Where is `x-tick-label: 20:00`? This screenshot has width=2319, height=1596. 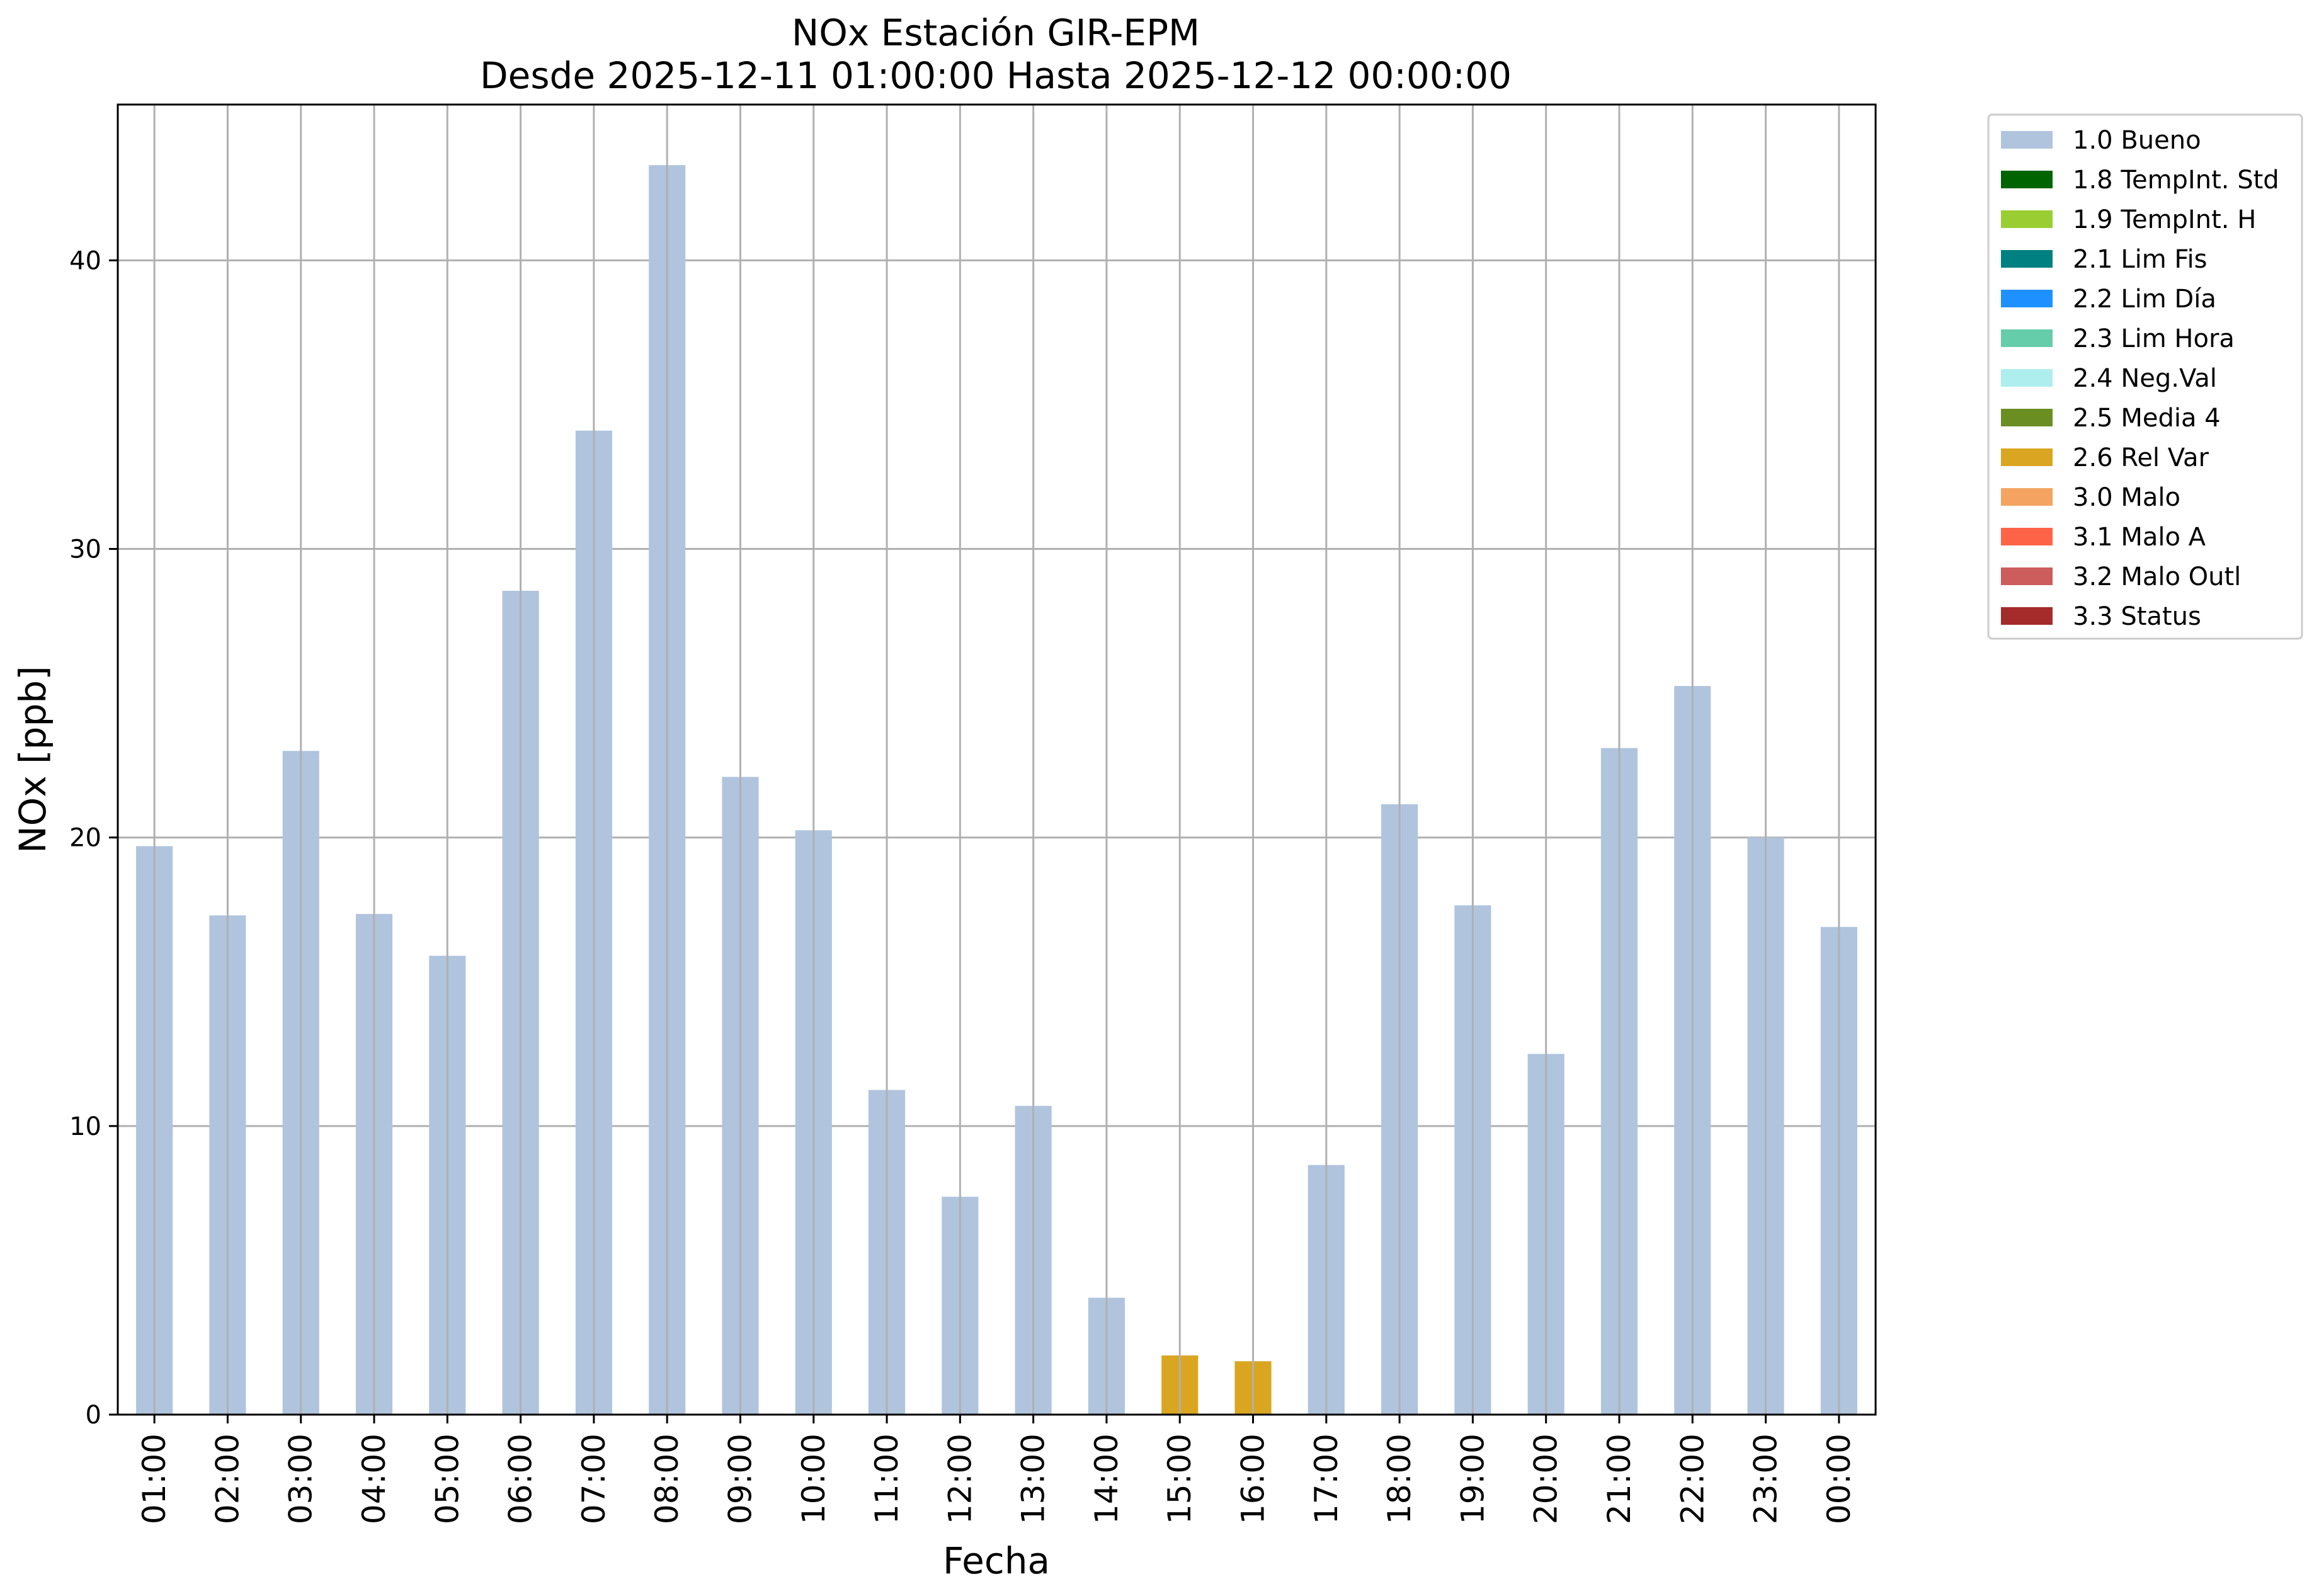
x-tick-label: 20:00 is located at coordinates (1546, 1479).